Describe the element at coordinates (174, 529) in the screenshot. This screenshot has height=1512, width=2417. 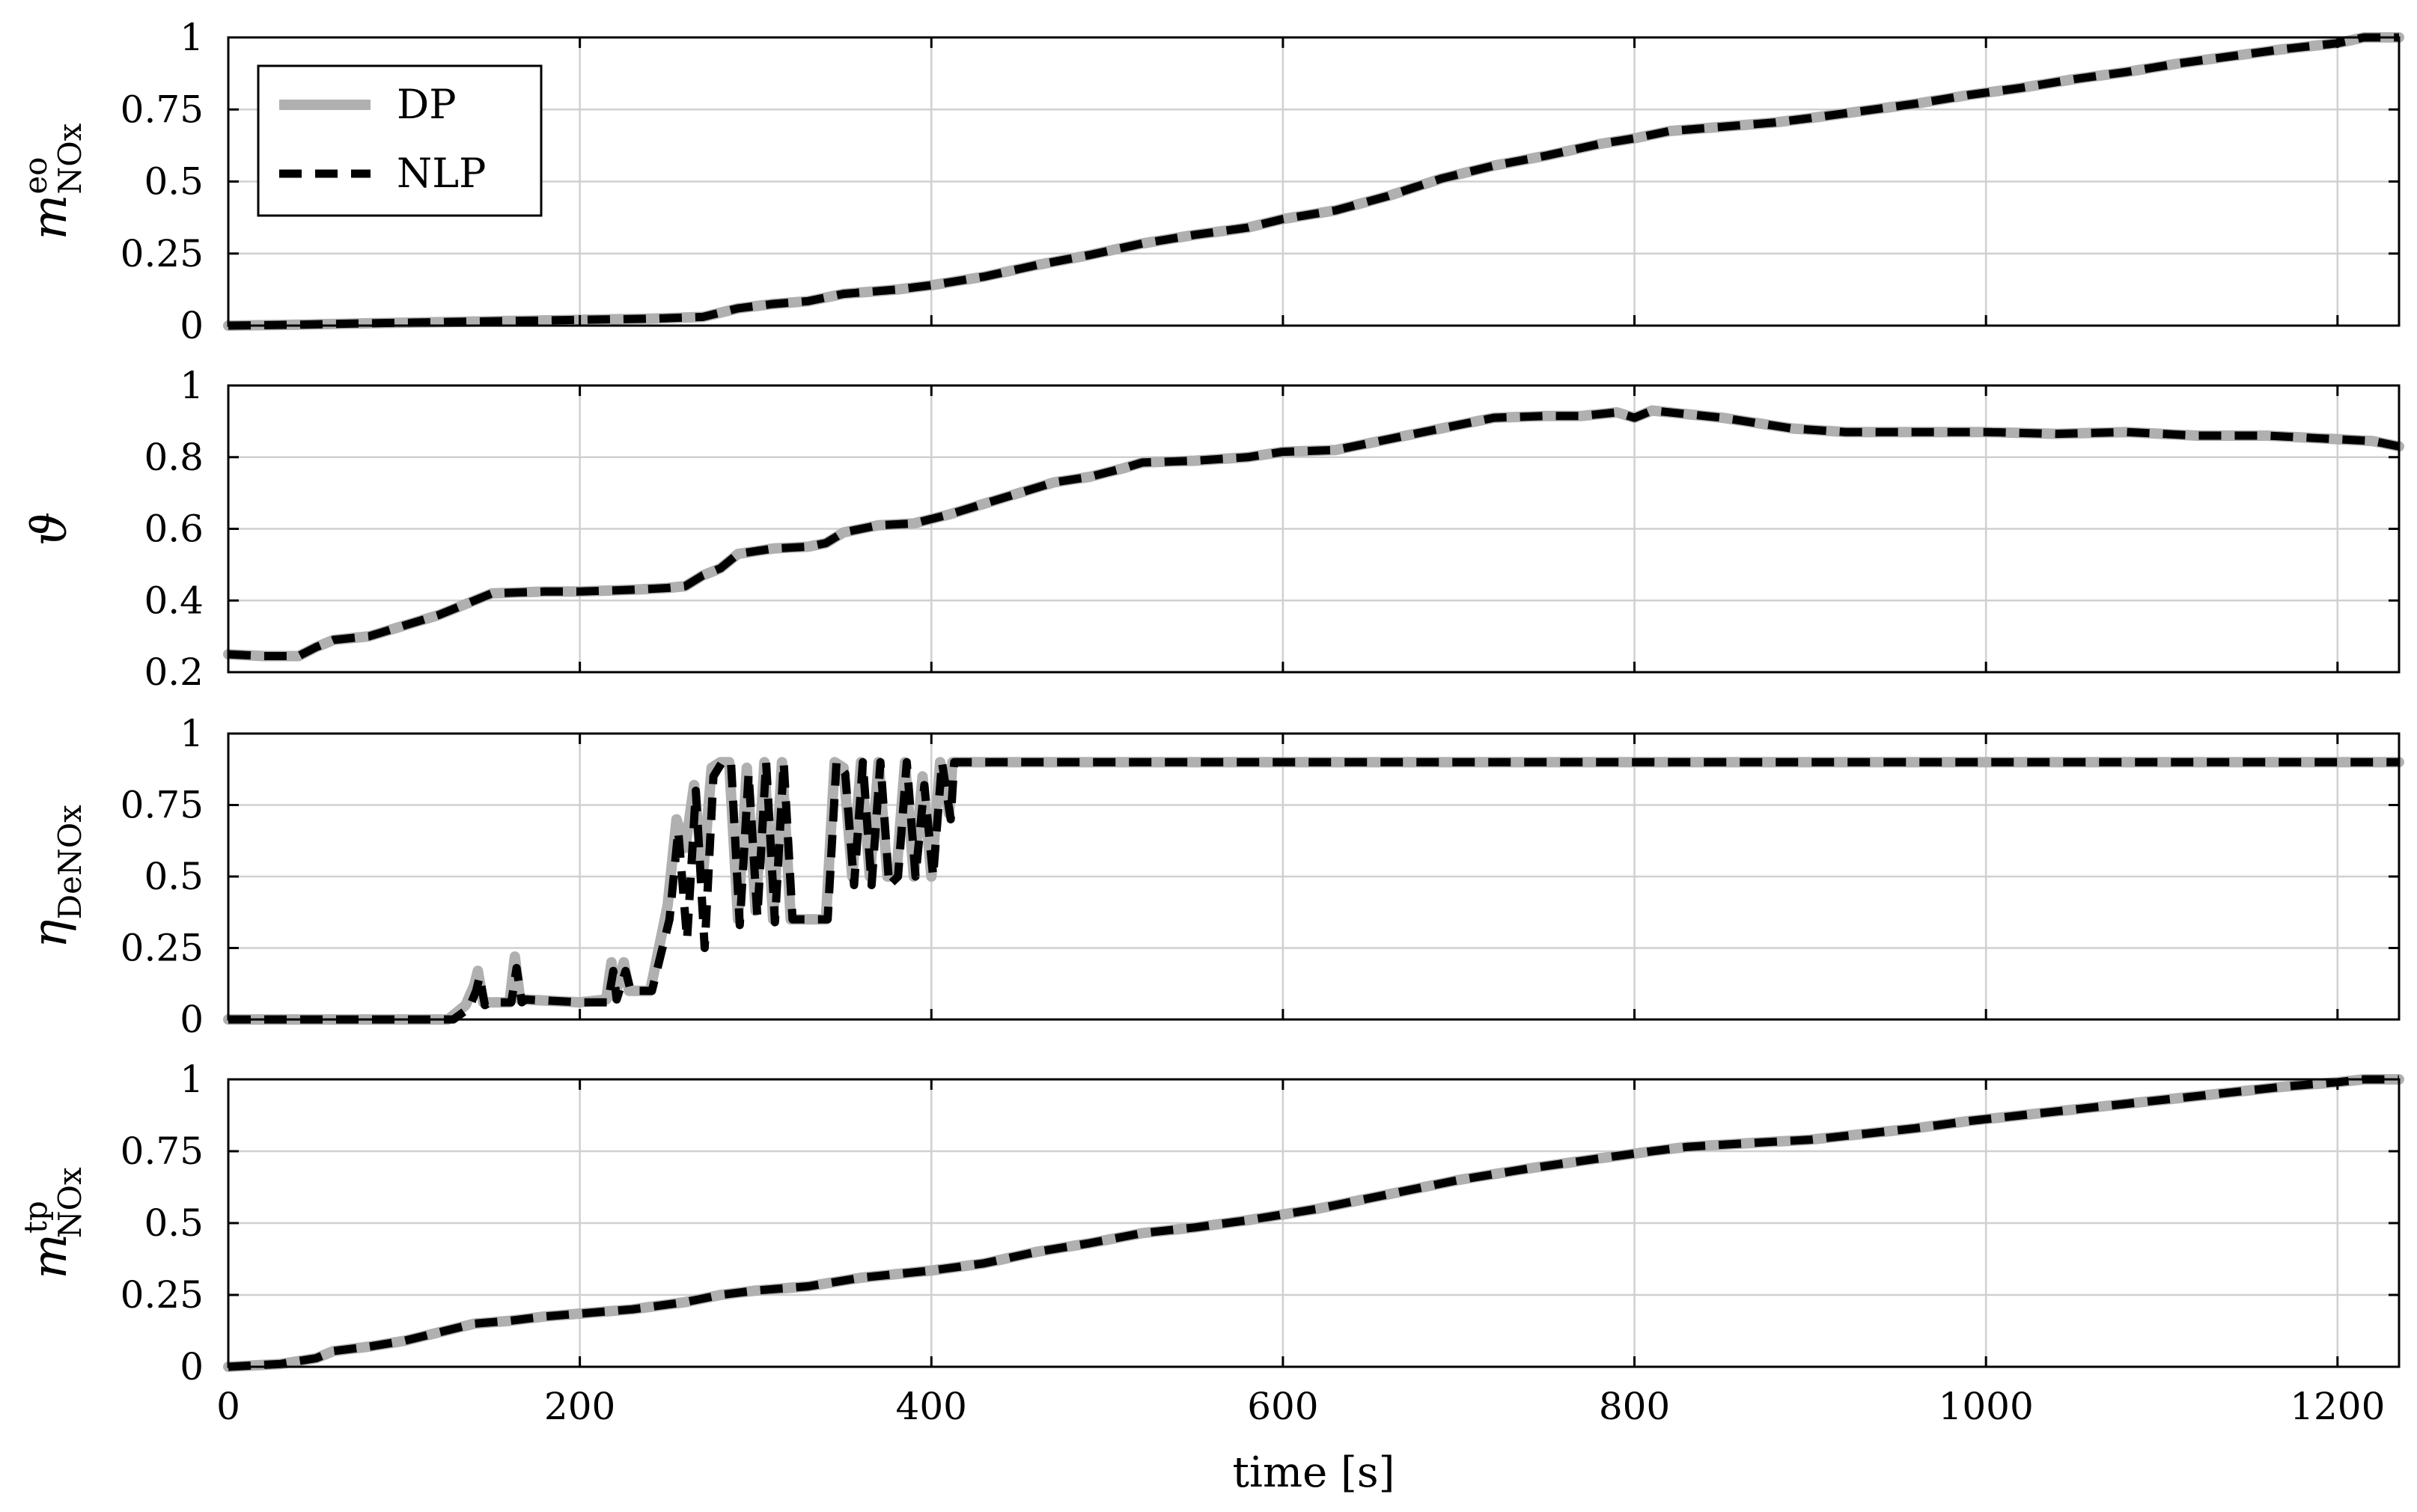
I see `y-tick-label: 0.6` at that location.